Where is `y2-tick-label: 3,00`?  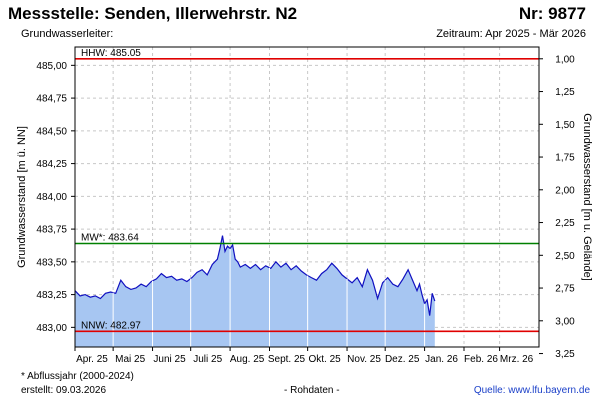
y2-tick-label: 3,00 is located at coordinates (565, 321).